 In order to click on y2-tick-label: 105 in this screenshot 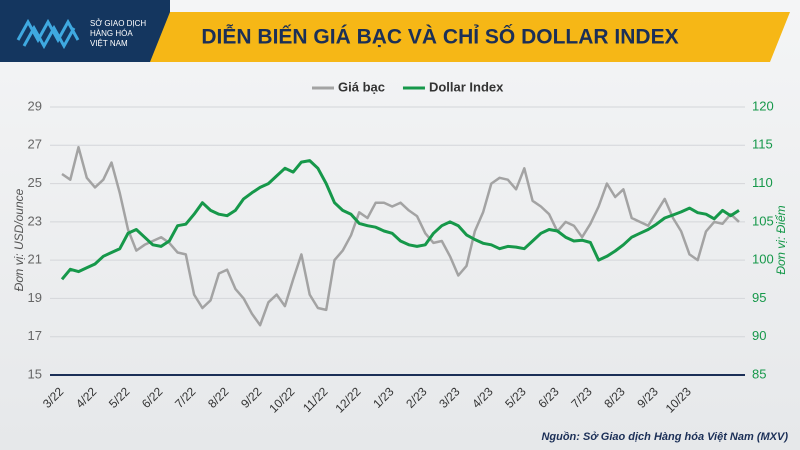, I will do `click(763, 220)`.